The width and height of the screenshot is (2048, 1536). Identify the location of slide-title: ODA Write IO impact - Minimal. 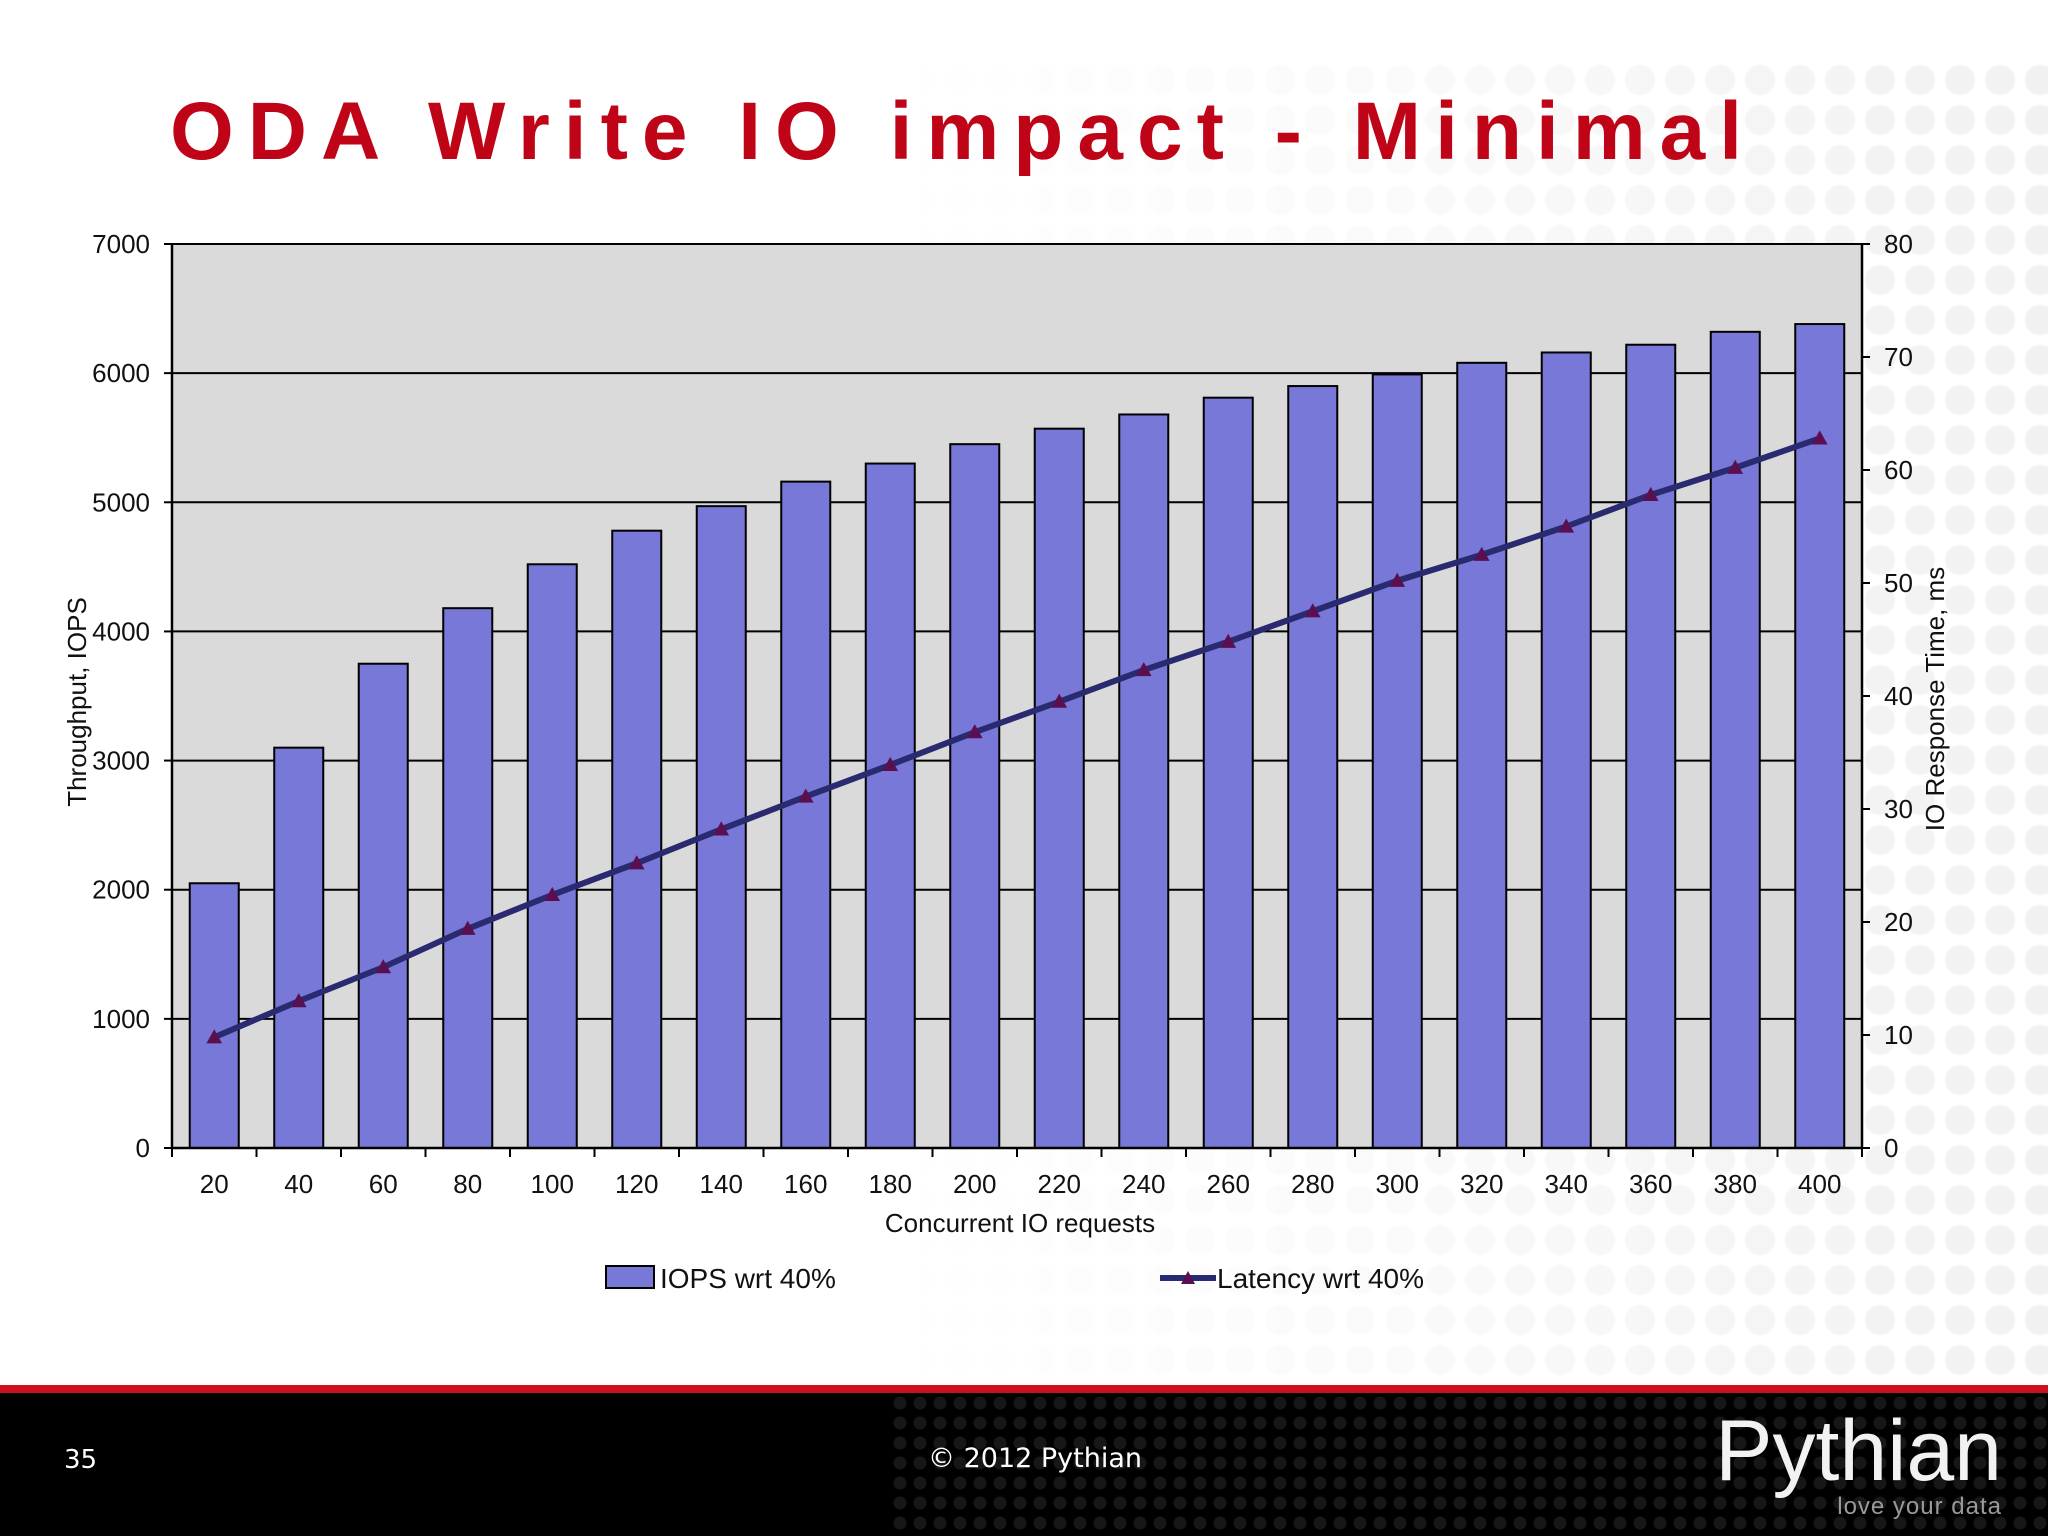
(963, 131).